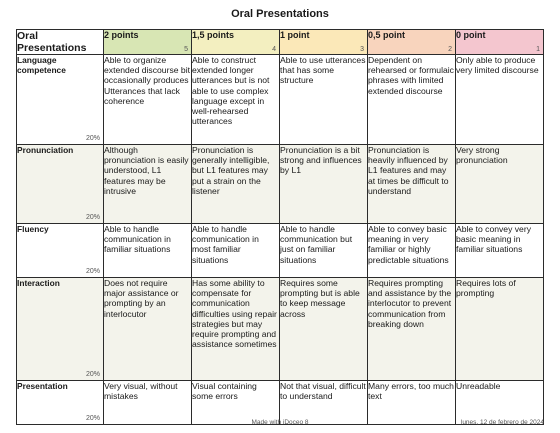 This screenshot has width=560, height=433. I want to click on criterion-cell: Presentation 20%, so click(60, 402).